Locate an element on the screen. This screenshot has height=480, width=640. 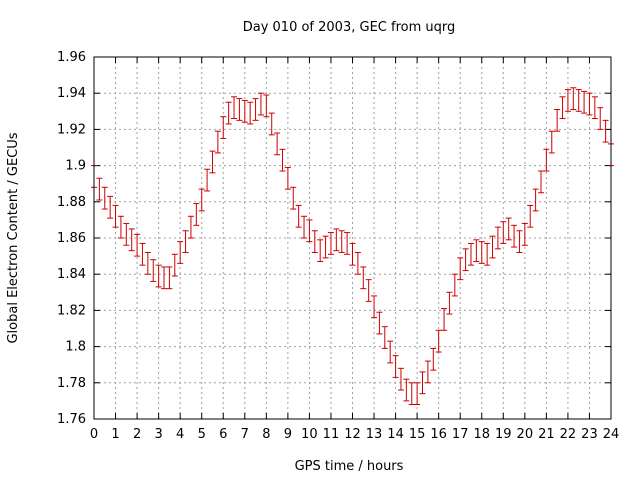
x-tick-label: 22 is located at coordinates (568, 434).